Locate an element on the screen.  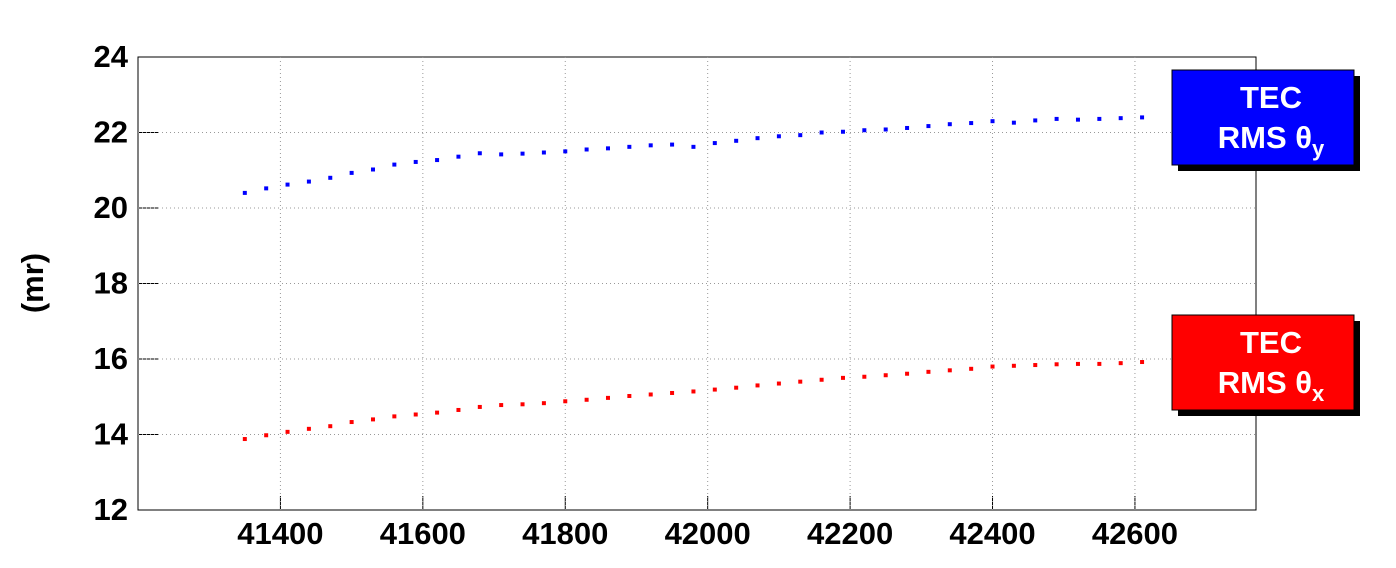
x-tick-label: 42600 is located at coordinates (1135, 533).